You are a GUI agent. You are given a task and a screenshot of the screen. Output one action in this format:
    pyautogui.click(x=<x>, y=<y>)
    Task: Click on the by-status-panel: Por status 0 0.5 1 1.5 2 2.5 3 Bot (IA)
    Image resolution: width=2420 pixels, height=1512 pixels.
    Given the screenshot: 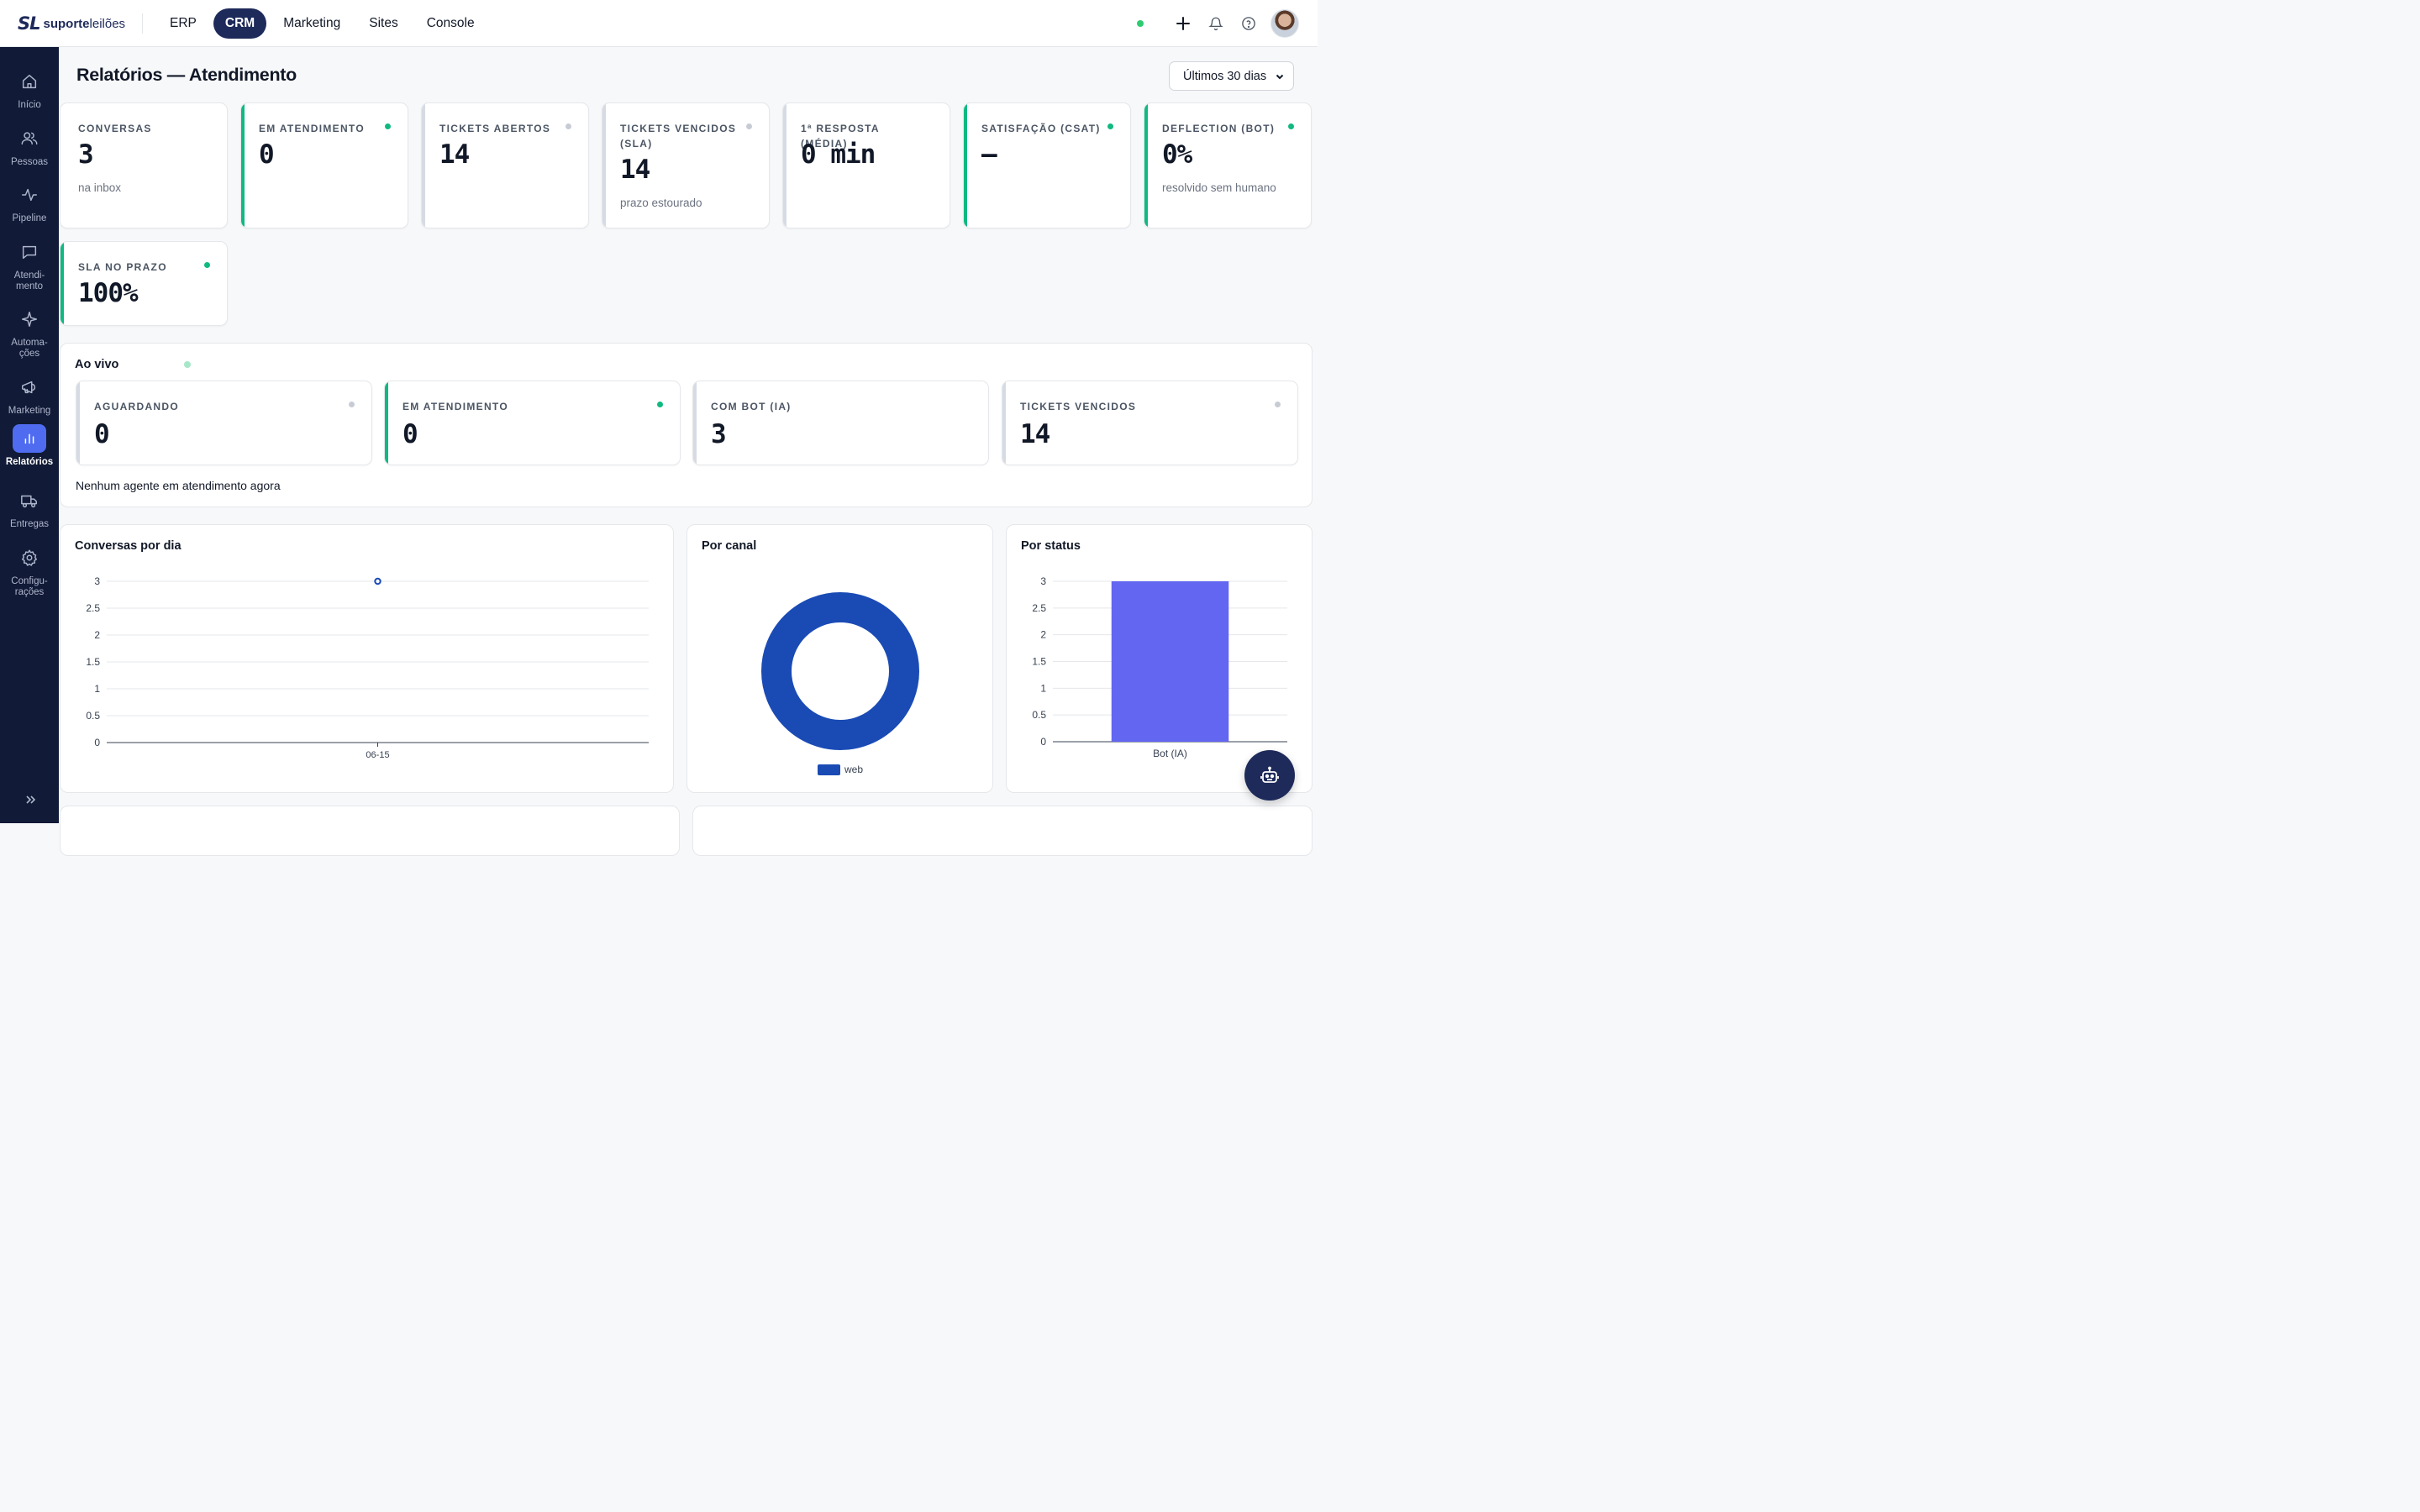 What is the action you would take?
    pyautogui.click(x=1159, y=658)
    